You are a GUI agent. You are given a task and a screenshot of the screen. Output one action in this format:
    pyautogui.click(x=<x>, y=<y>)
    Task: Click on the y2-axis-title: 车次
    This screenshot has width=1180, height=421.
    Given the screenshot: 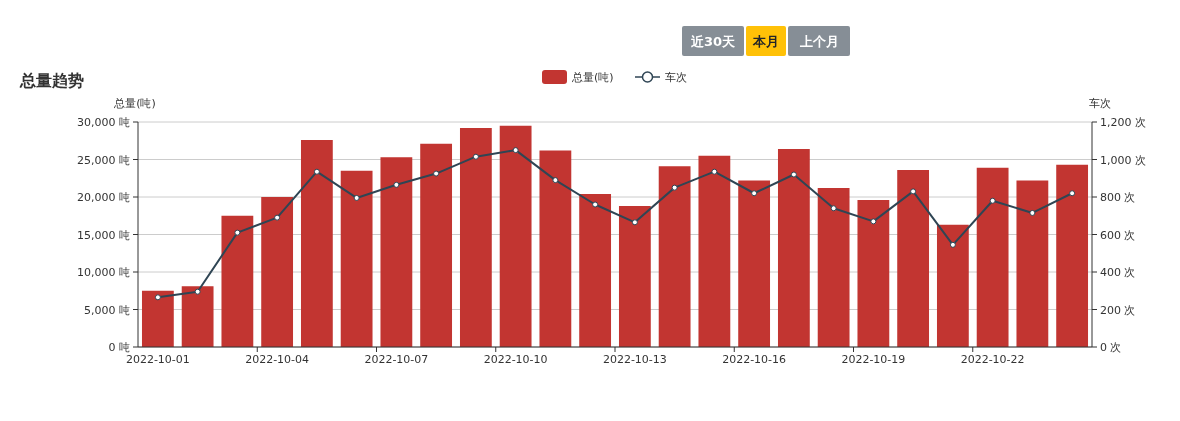 What is the action you would take?
    pyautogui.click(x=1100, y=103)
    